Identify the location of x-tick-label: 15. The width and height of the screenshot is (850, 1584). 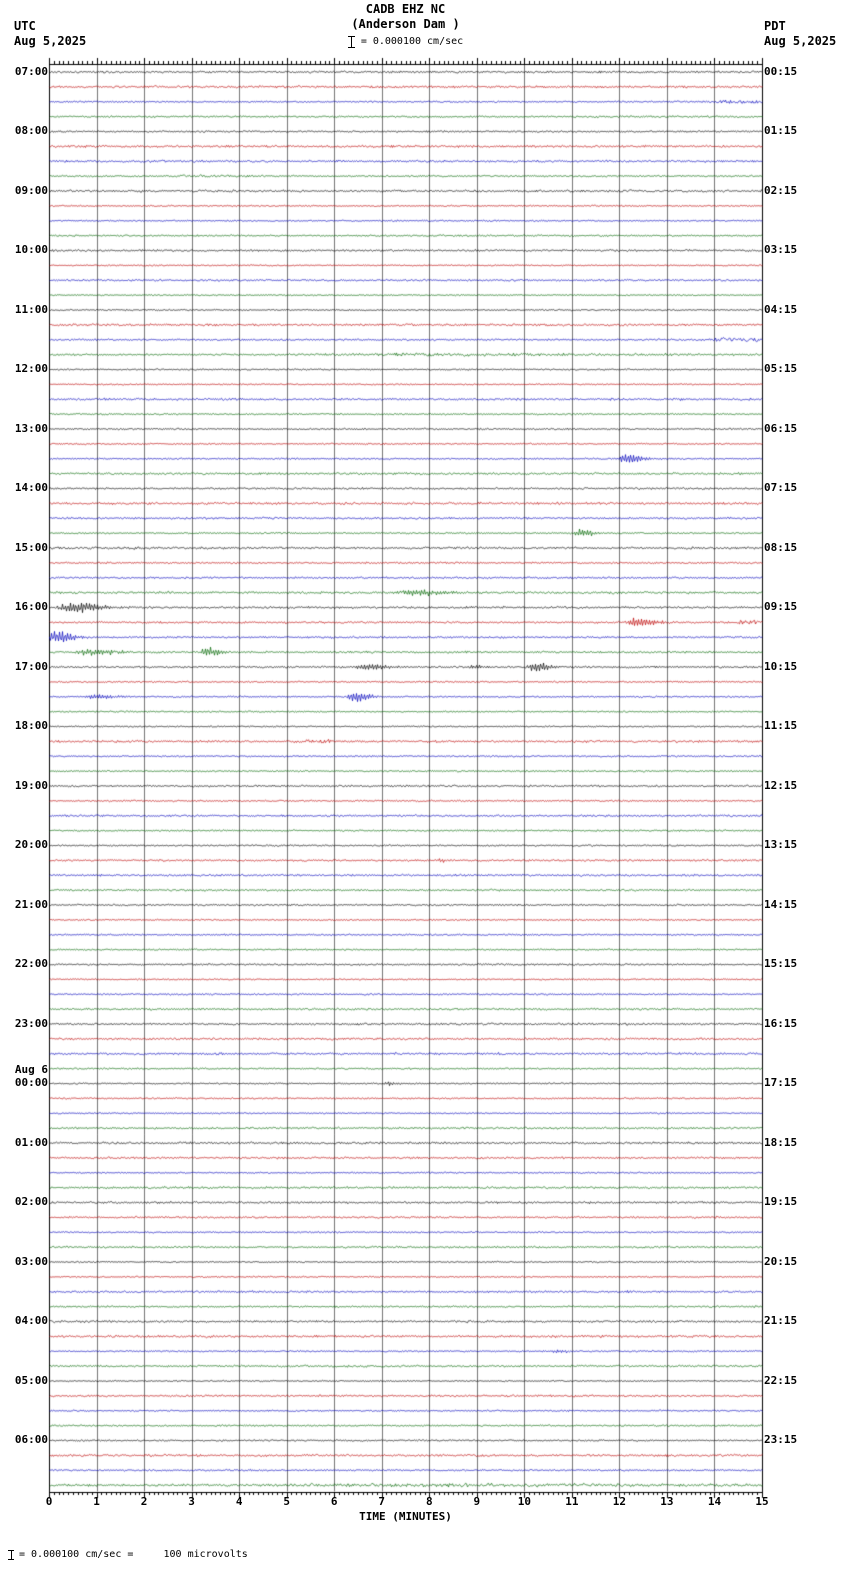
(762, 1501).